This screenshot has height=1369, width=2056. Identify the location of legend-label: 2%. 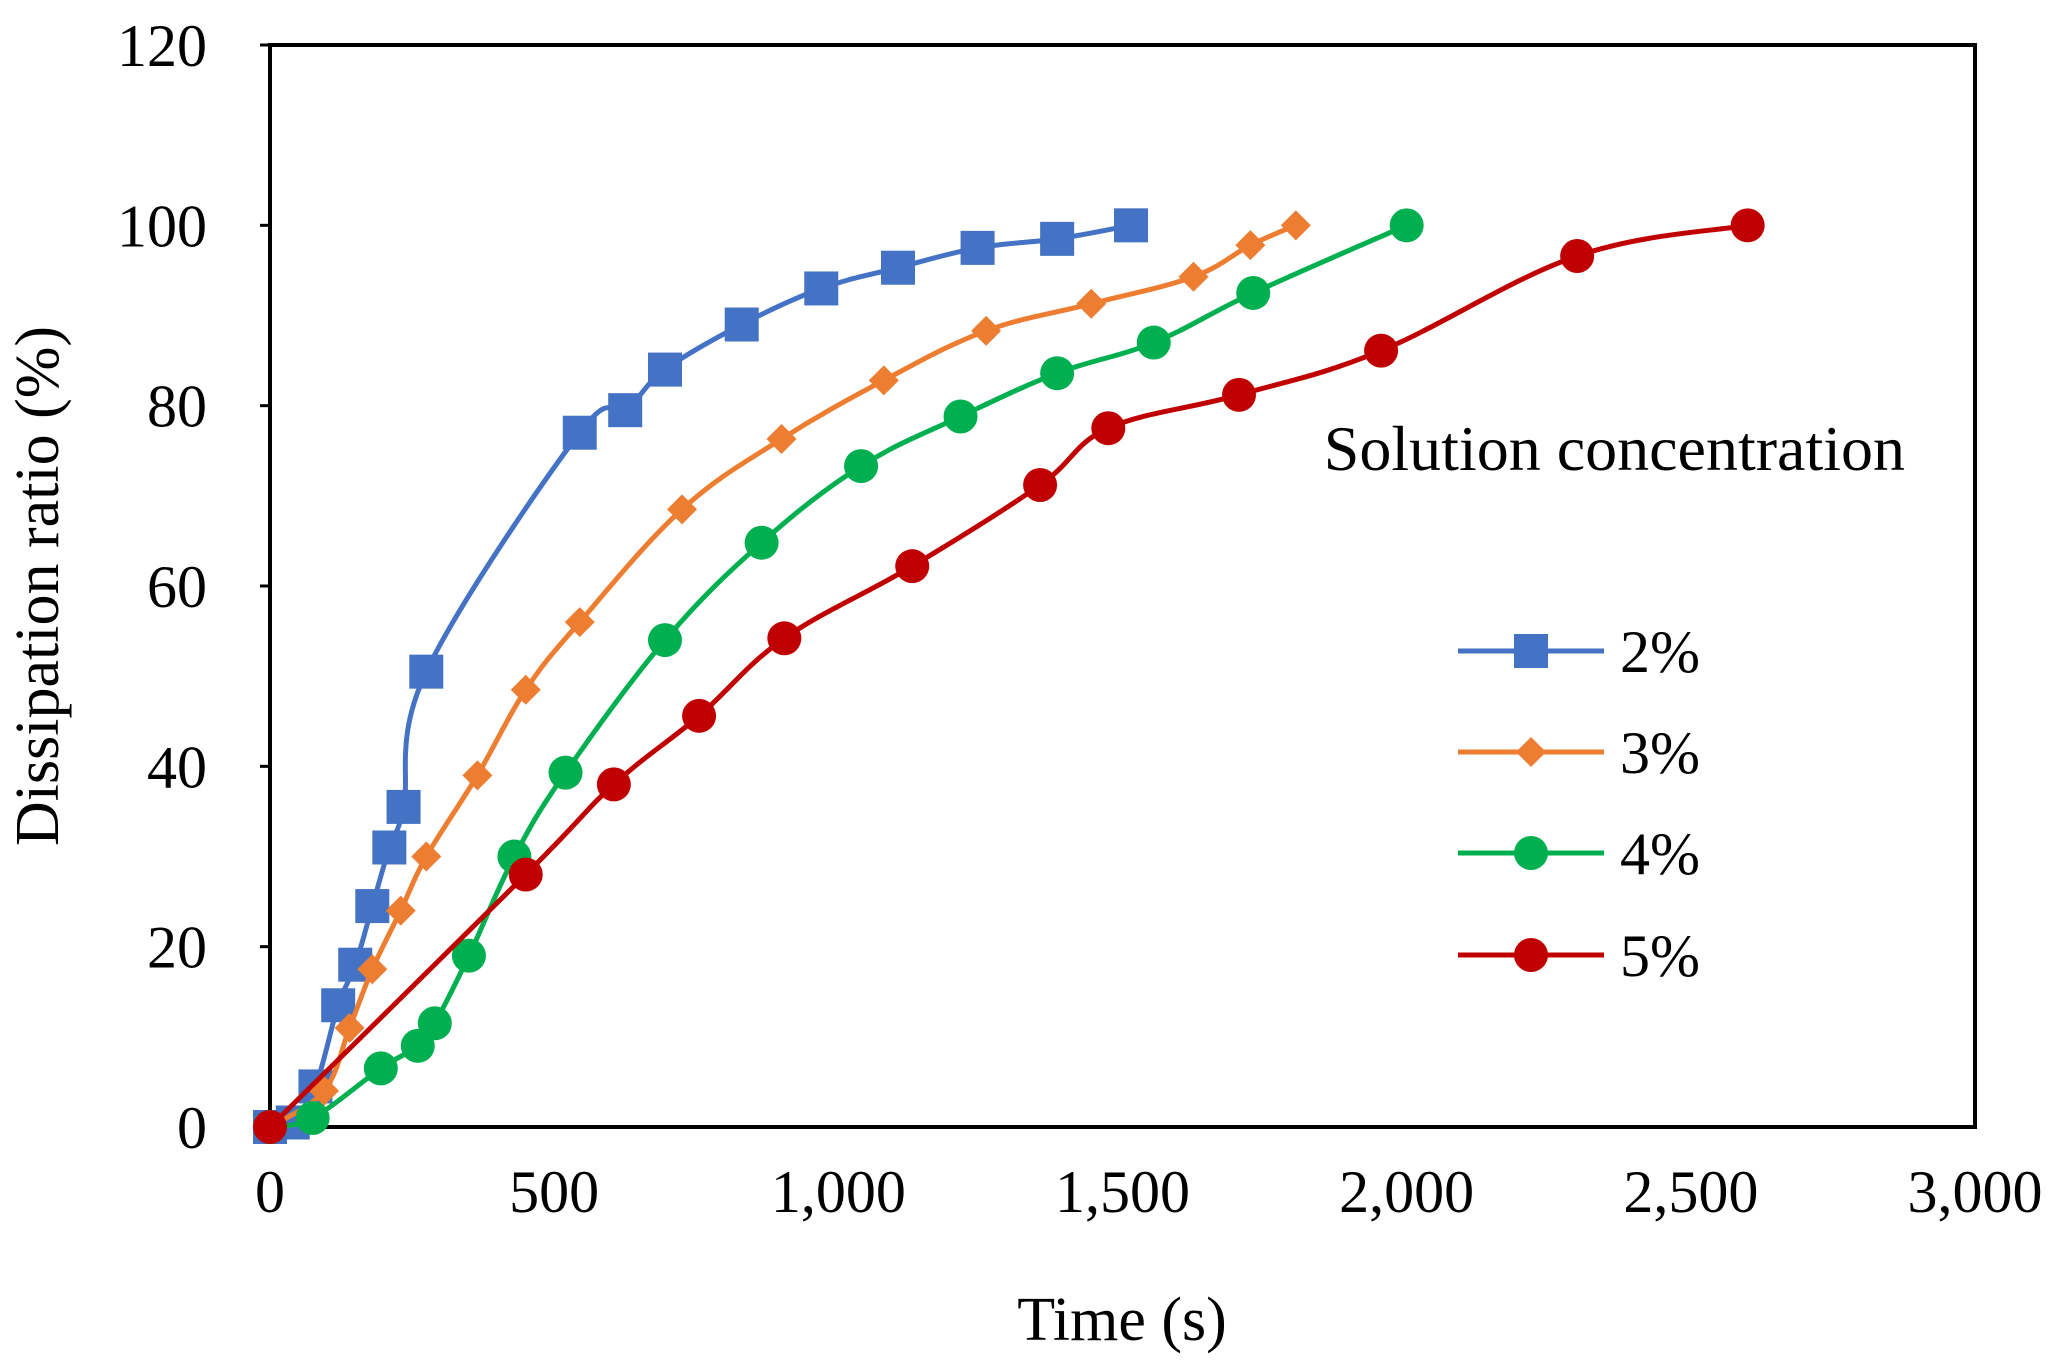
(1660, 652).